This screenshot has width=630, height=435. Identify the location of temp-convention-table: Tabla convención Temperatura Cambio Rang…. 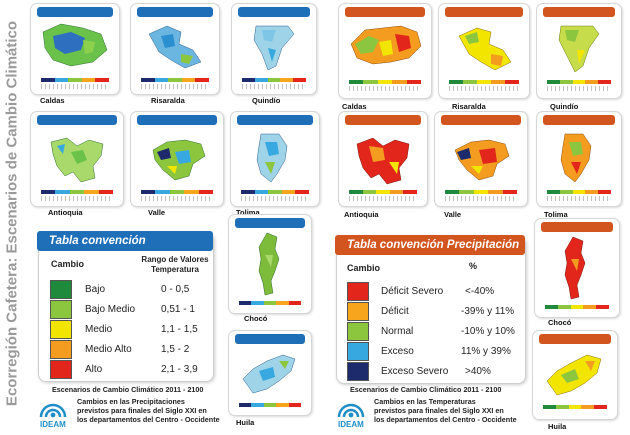
(125, 306).